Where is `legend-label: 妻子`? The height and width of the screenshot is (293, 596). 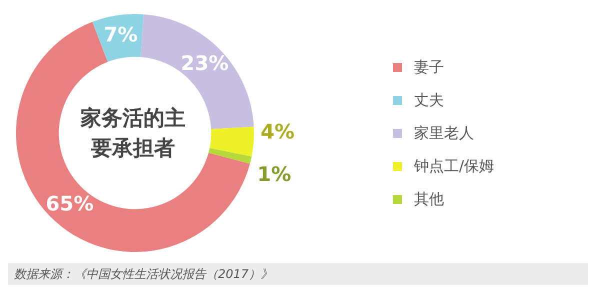
legend-label: 妻子 is located at coordinates (429, 67).